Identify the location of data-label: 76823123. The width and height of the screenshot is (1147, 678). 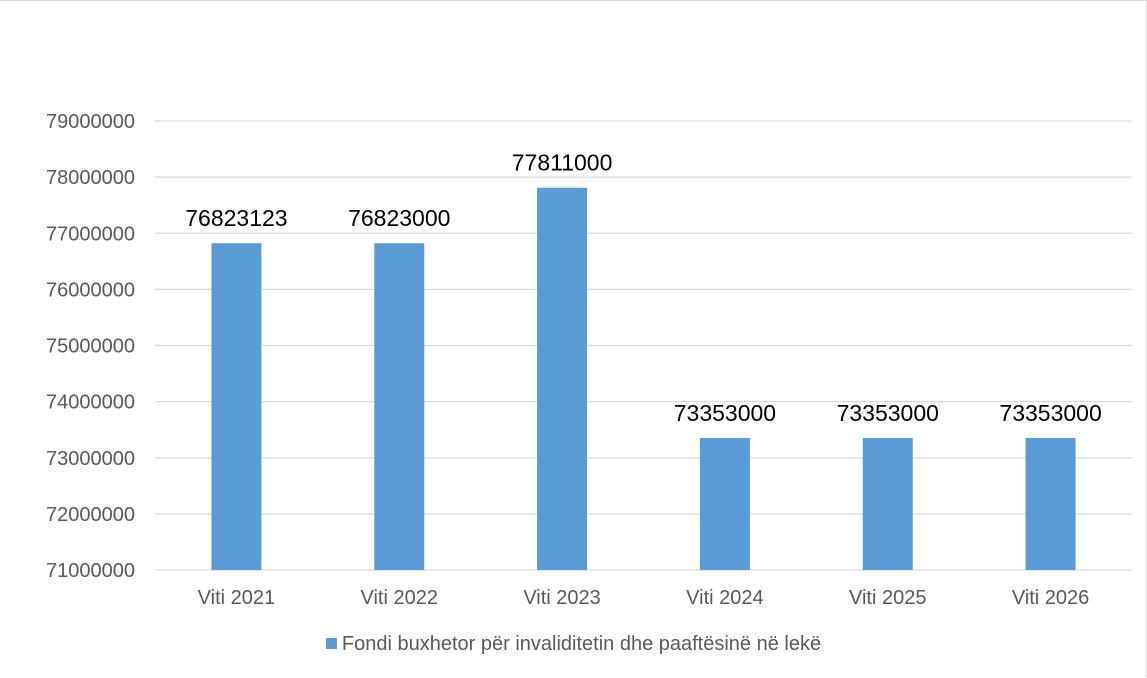
(236, 218).